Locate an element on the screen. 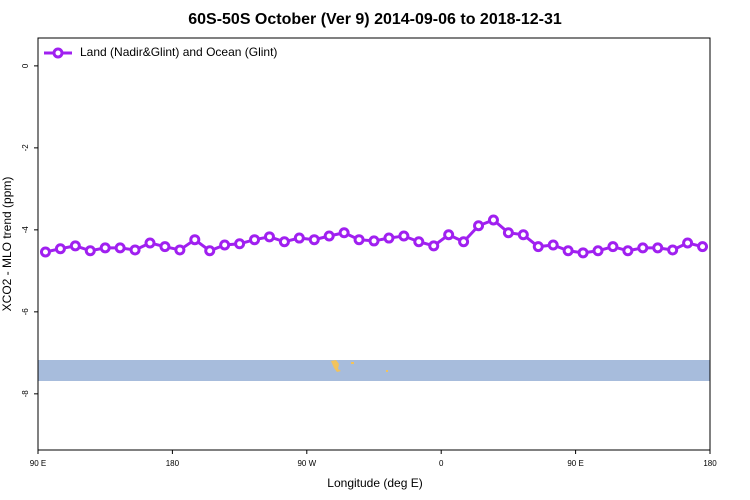 Image resolution: width=750 pixels, height=500 pixels. y-tick-label: -6 is located at coordinates (25, 312).